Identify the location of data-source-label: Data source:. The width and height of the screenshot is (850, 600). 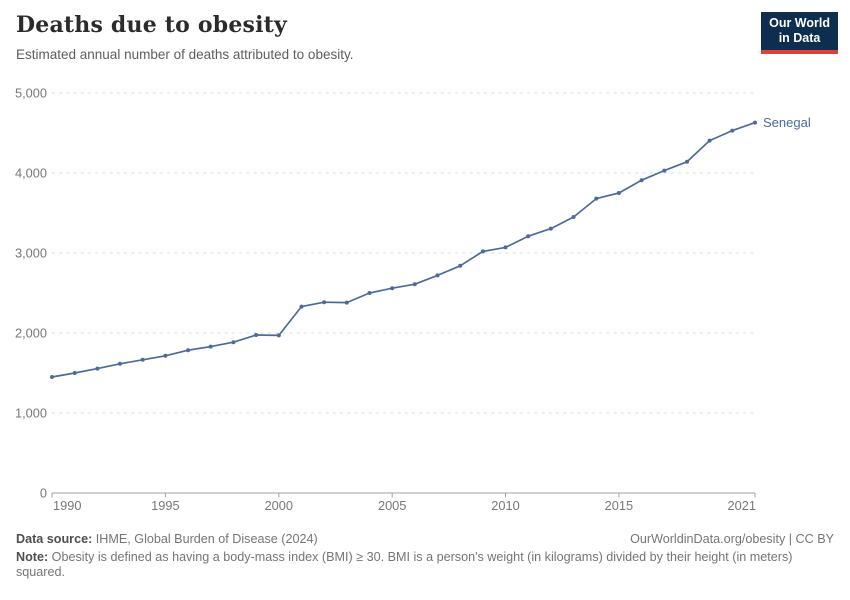
(54, 539).